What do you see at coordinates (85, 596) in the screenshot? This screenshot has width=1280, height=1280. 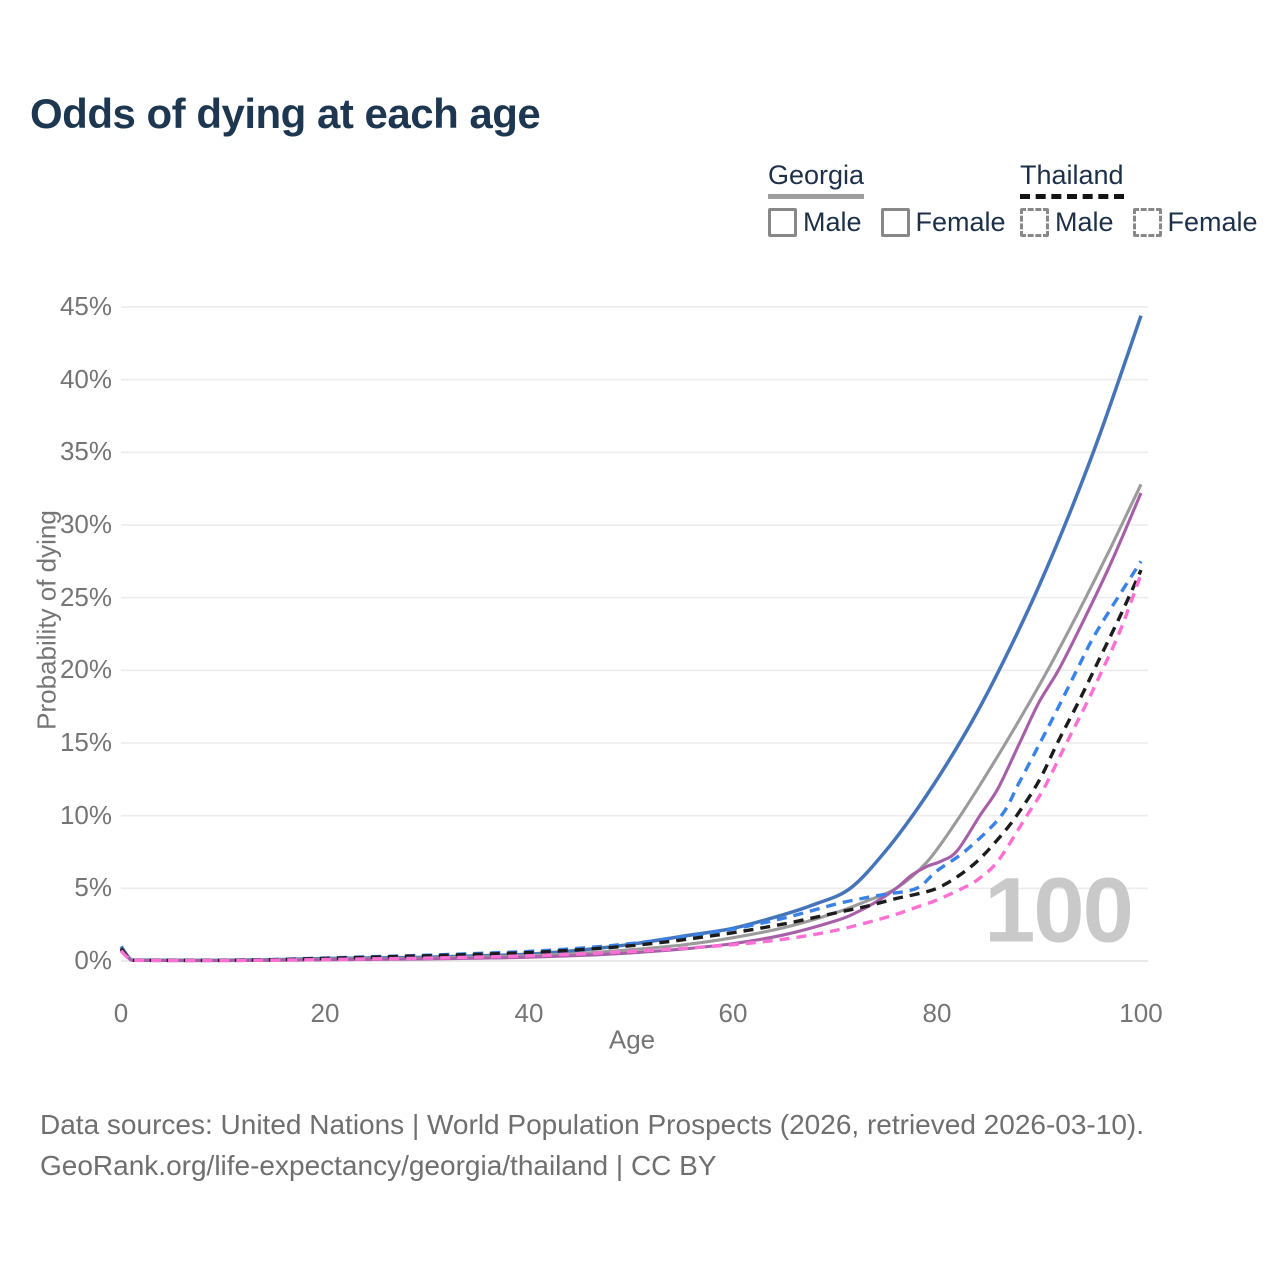 I see `y-tick-label-25: 25%` at bounding box center [85, 596].